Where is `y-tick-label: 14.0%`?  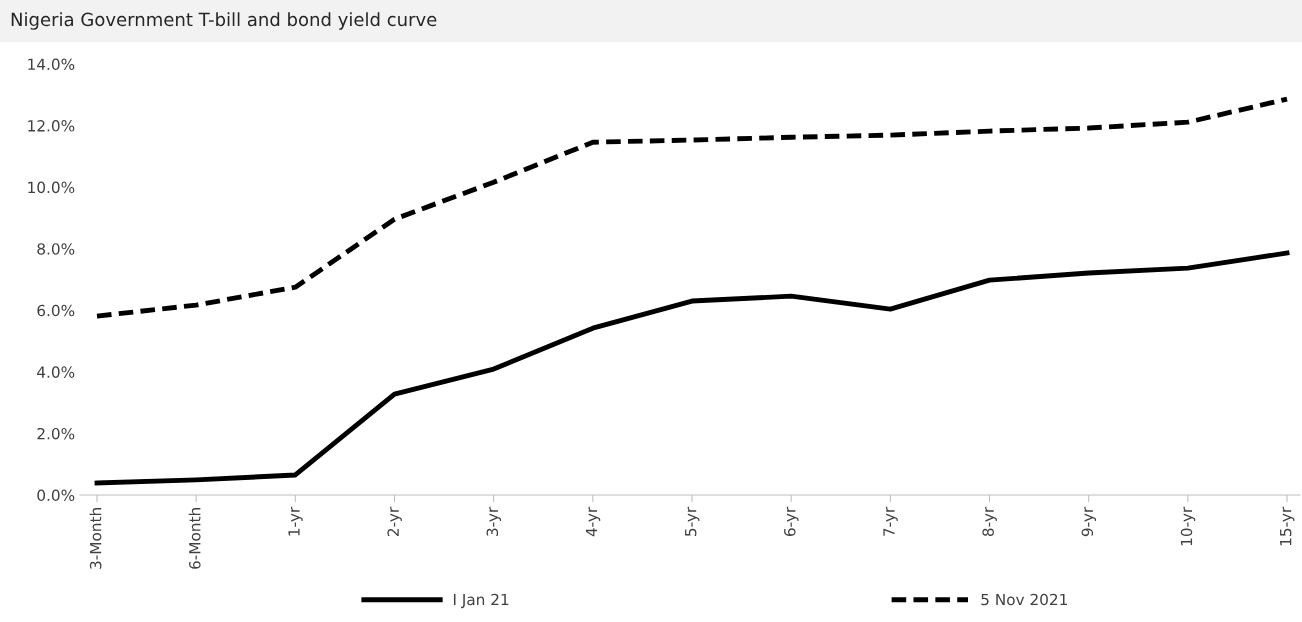
y-tick-label: 14.0% is located at coordinates (51, 64).